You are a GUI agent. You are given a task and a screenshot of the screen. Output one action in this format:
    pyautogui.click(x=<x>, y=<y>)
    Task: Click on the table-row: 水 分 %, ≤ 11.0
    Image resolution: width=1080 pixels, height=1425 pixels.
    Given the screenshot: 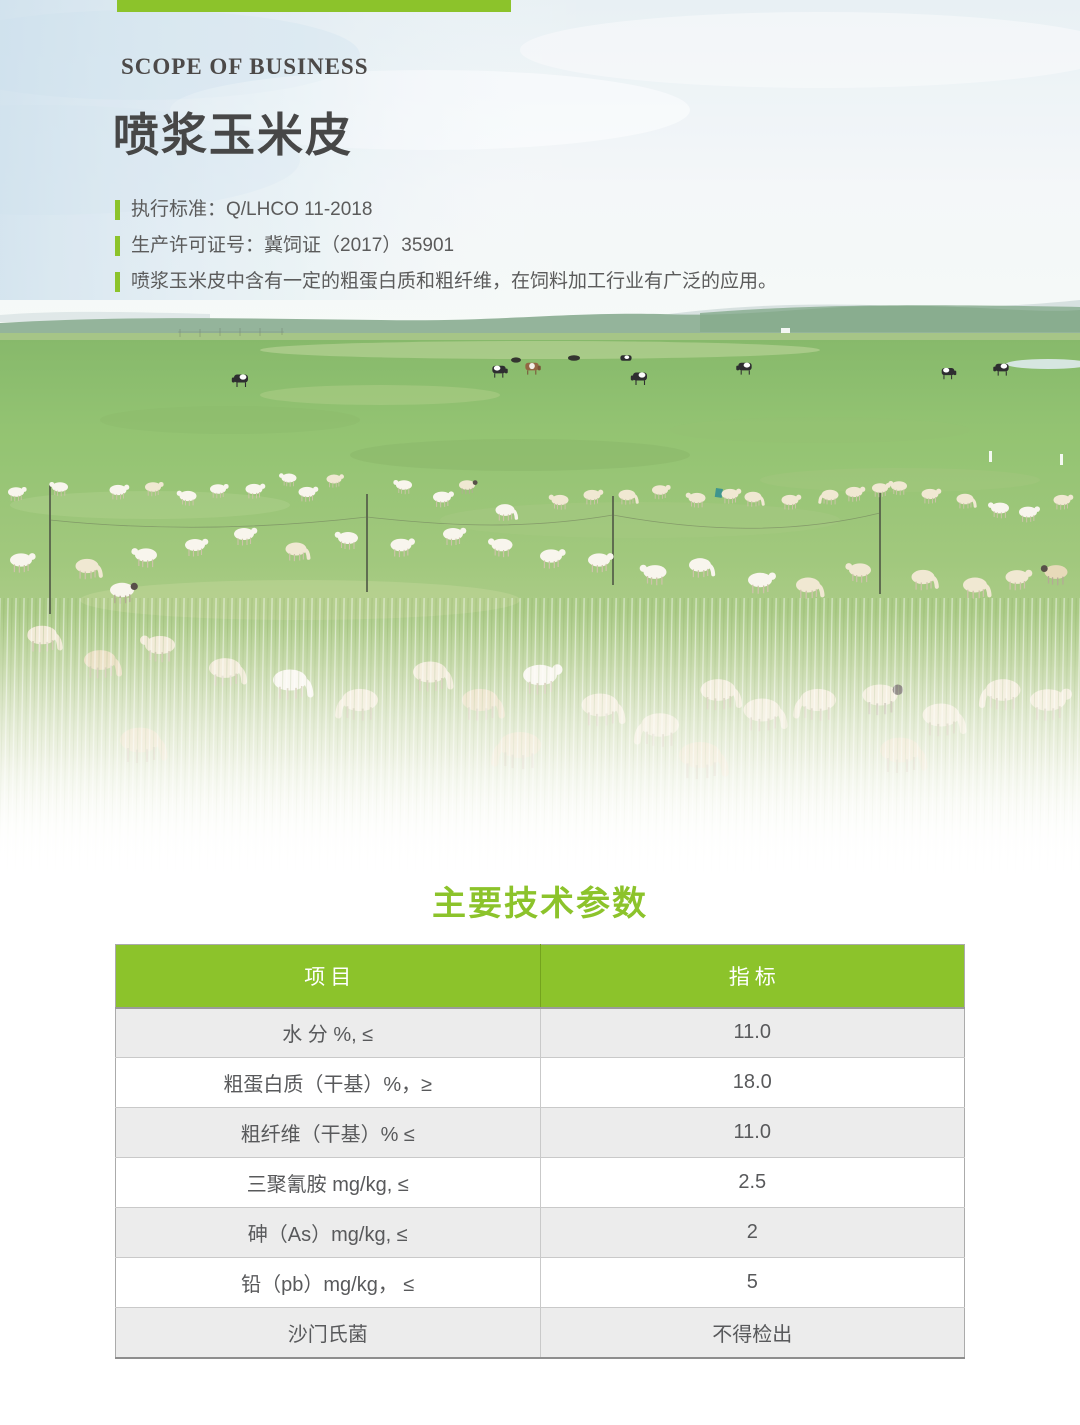 What is the action you would take?
    pyautogui.click(x=540, y=1032)
    